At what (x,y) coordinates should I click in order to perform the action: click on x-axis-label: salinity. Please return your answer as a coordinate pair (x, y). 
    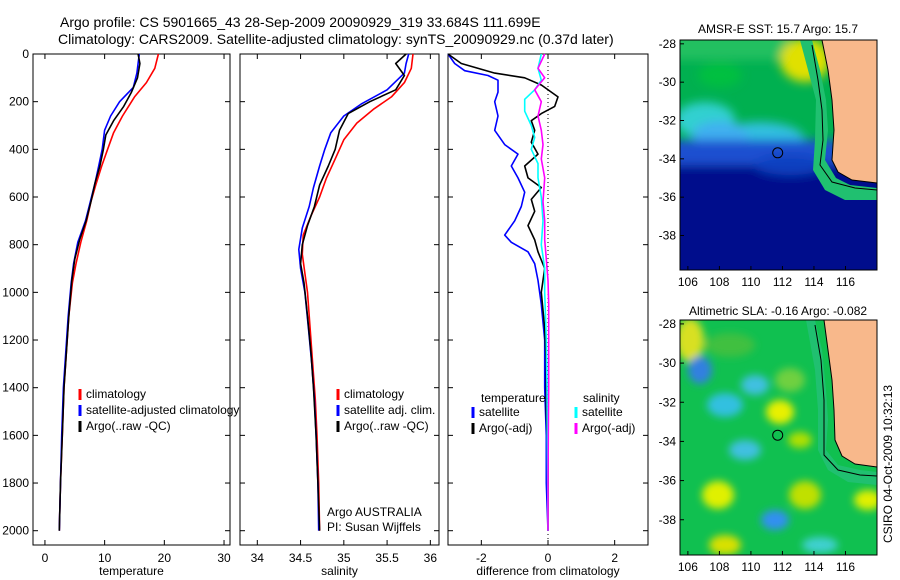
    Looking at the image, I should click on (339, 571).